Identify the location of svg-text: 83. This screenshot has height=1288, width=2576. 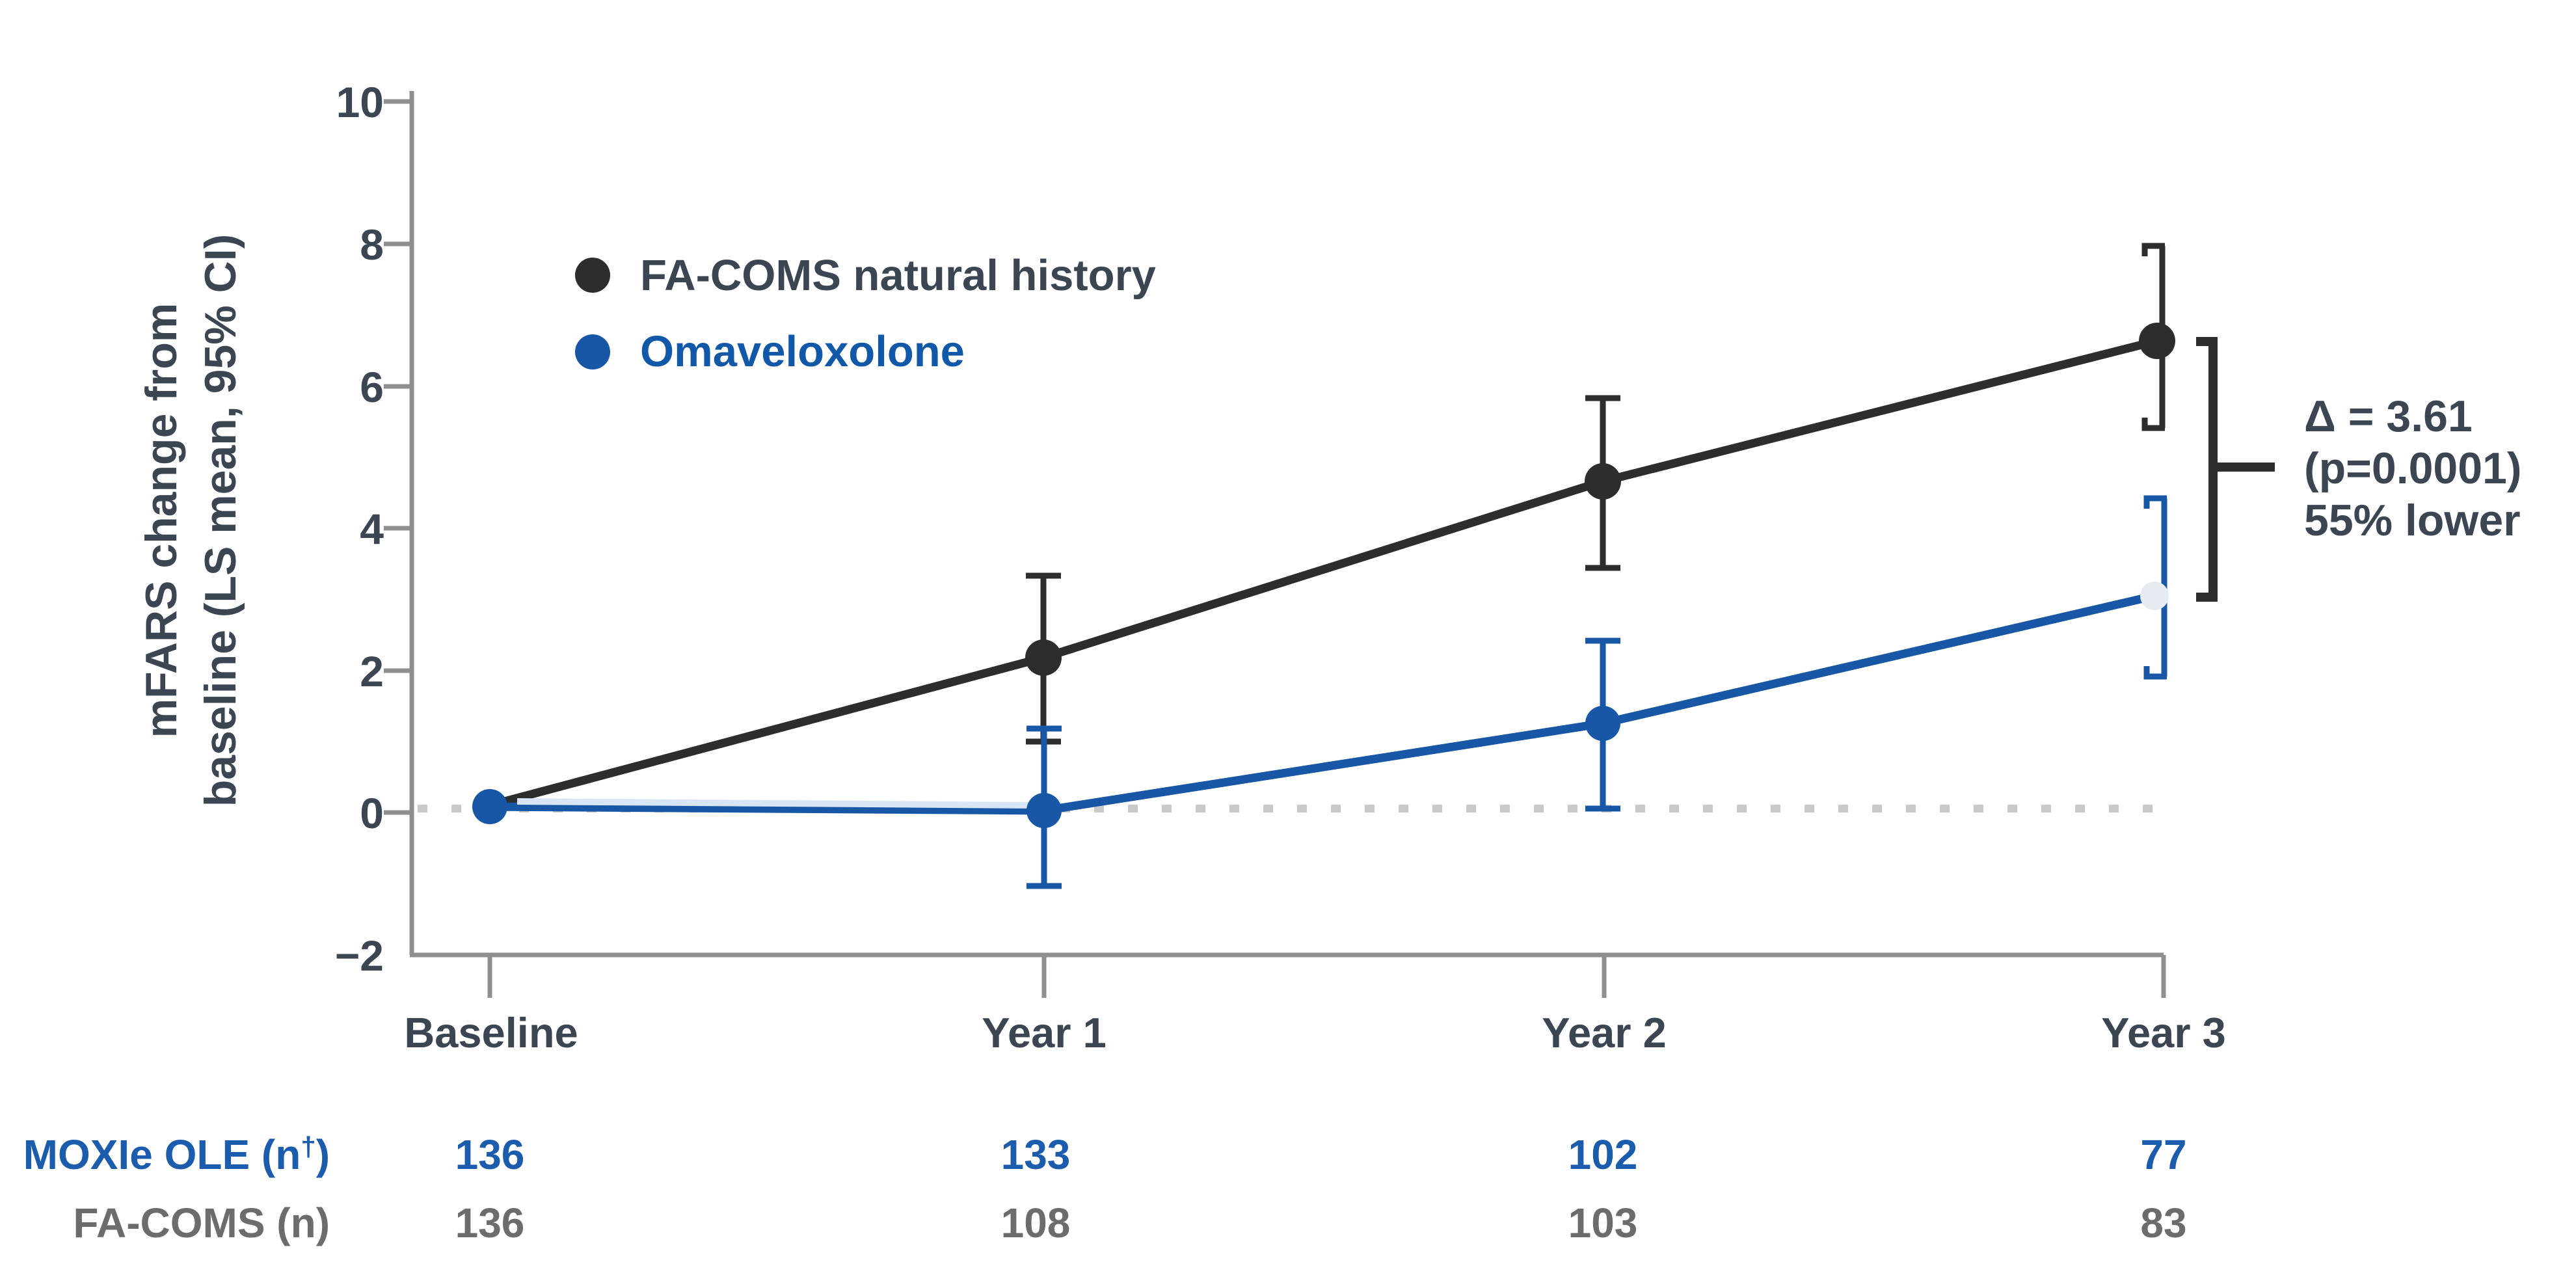
(2163, 1223).